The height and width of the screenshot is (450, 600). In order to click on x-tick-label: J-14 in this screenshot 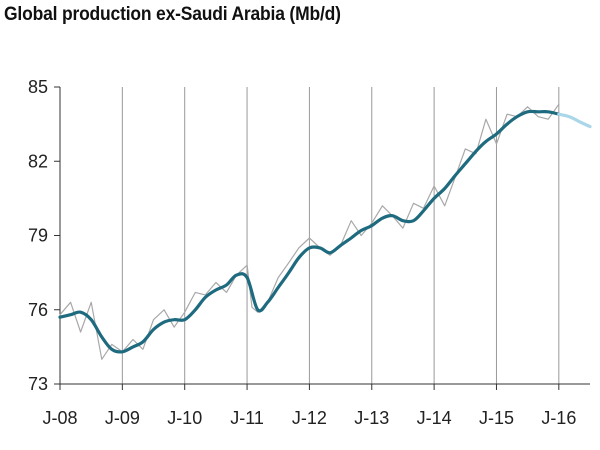, I will do `click(434, 418)`.